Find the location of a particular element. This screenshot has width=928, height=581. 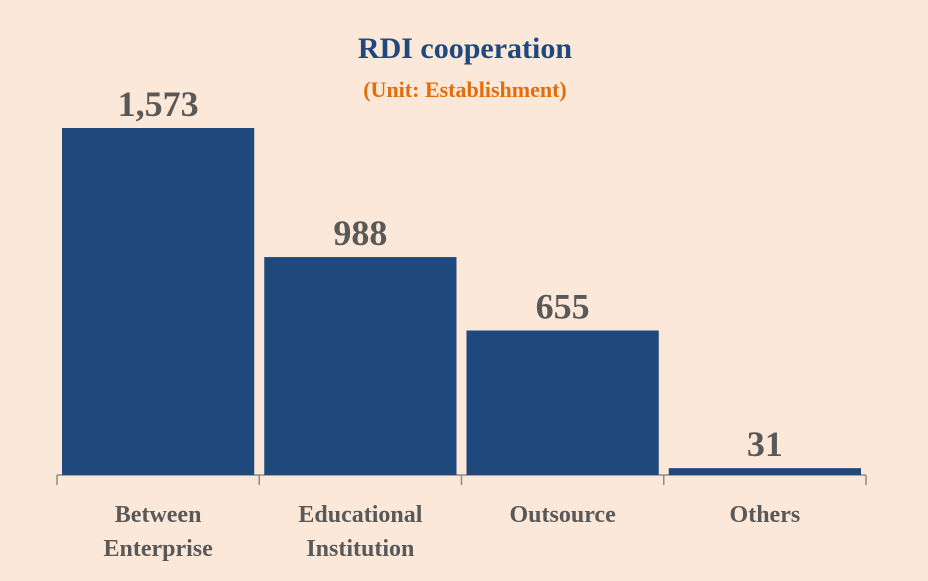

value-label: 988 is located at coordinates (360, 233).